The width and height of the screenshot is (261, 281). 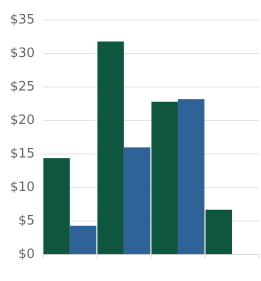 I want to click on y-tick-label: $15, so click(x=22, y=154).